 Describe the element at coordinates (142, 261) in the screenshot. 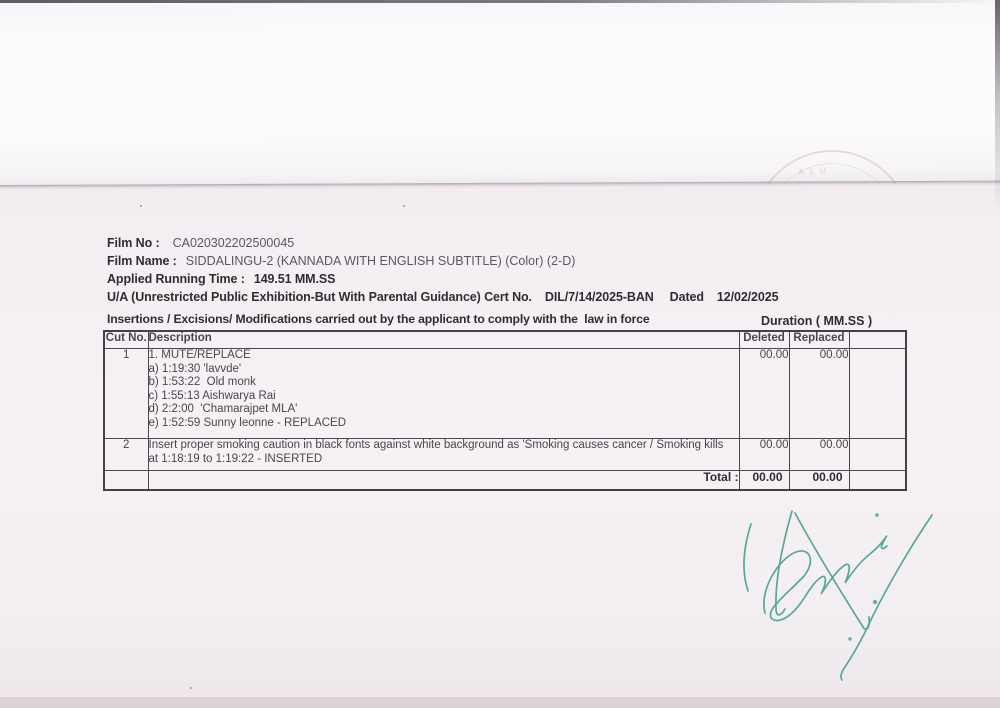

I see `film-name-label: Film Name :` at that location.